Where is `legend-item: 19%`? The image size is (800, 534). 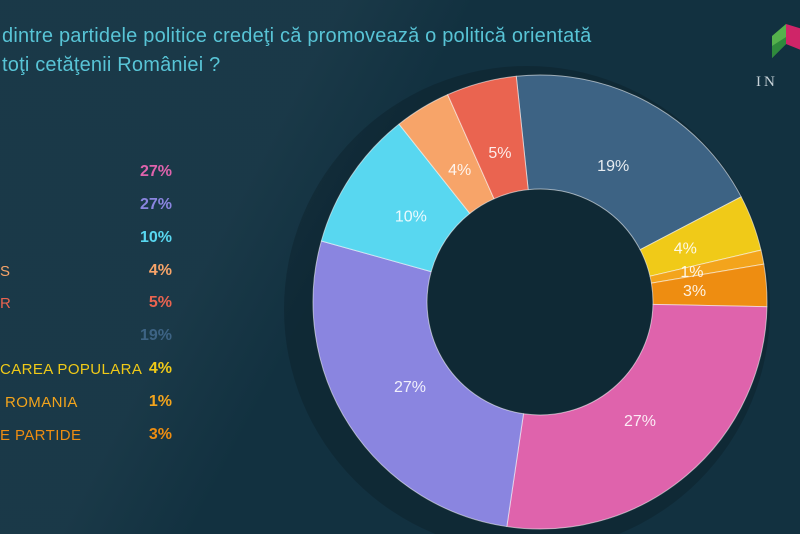
legend-item: 19% is located at coordinates (86, 336).